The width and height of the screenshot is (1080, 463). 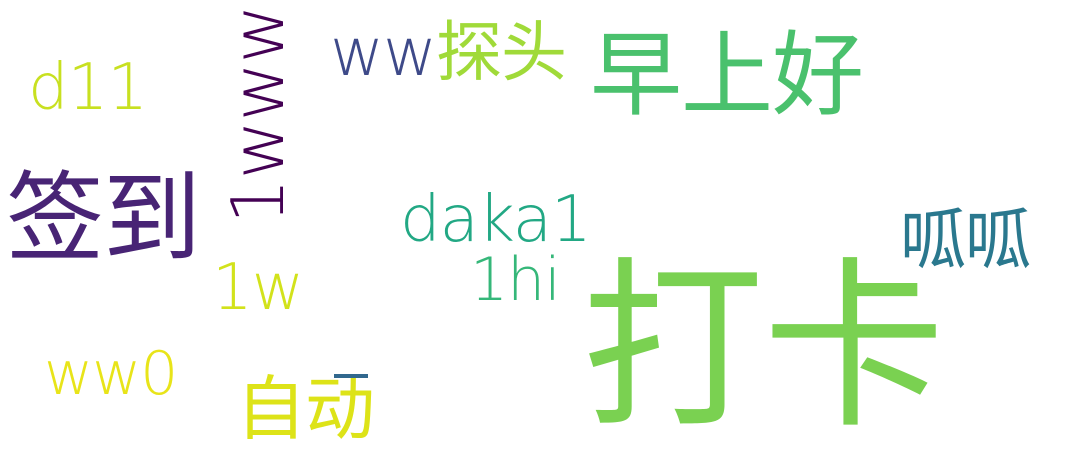 What do you see at coordinates (258, 114) in the screenshot?
I see `word-1www: 1www` at bounding box center [258, 114].